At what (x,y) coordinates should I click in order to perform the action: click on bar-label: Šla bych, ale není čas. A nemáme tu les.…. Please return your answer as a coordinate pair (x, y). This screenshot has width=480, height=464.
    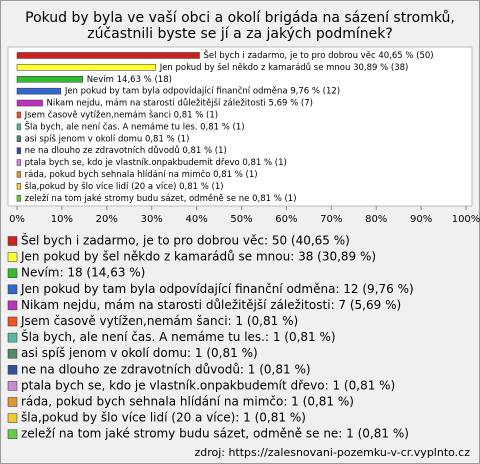
    Looking at the image, I should click on (135, 126).